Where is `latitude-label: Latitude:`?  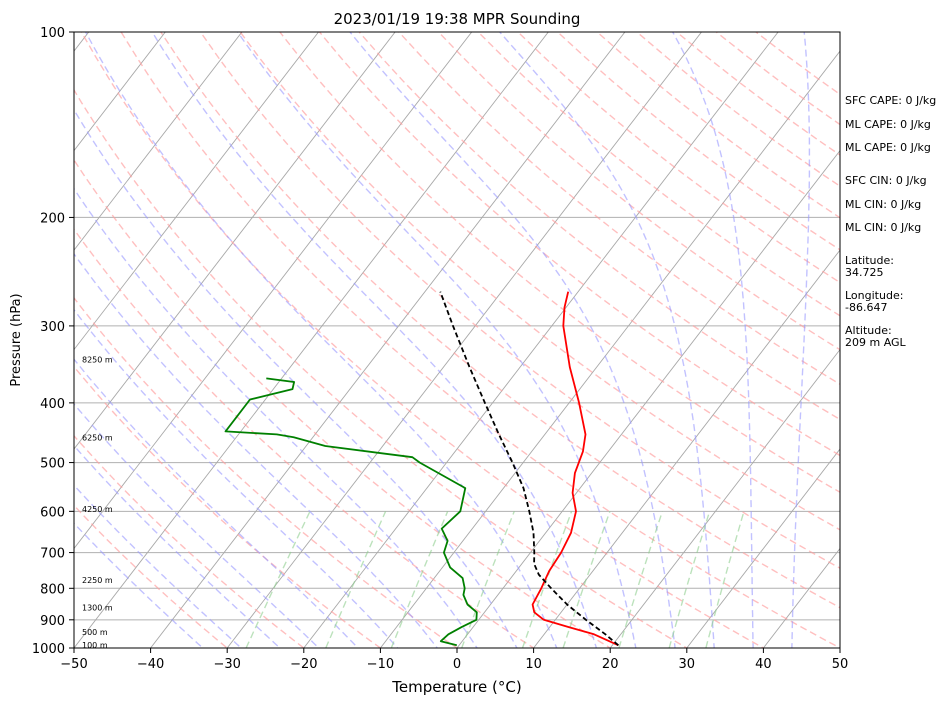 latitude-label: Latitude: is located at coordinates (869, 260).